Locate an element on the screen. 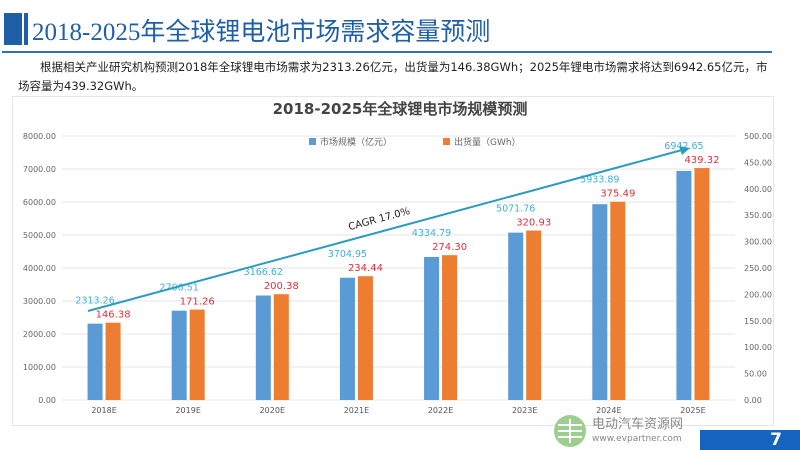 This screenshot has height=450, width=800. x-tick-label: 2020E is located at coordinates (272, 410).